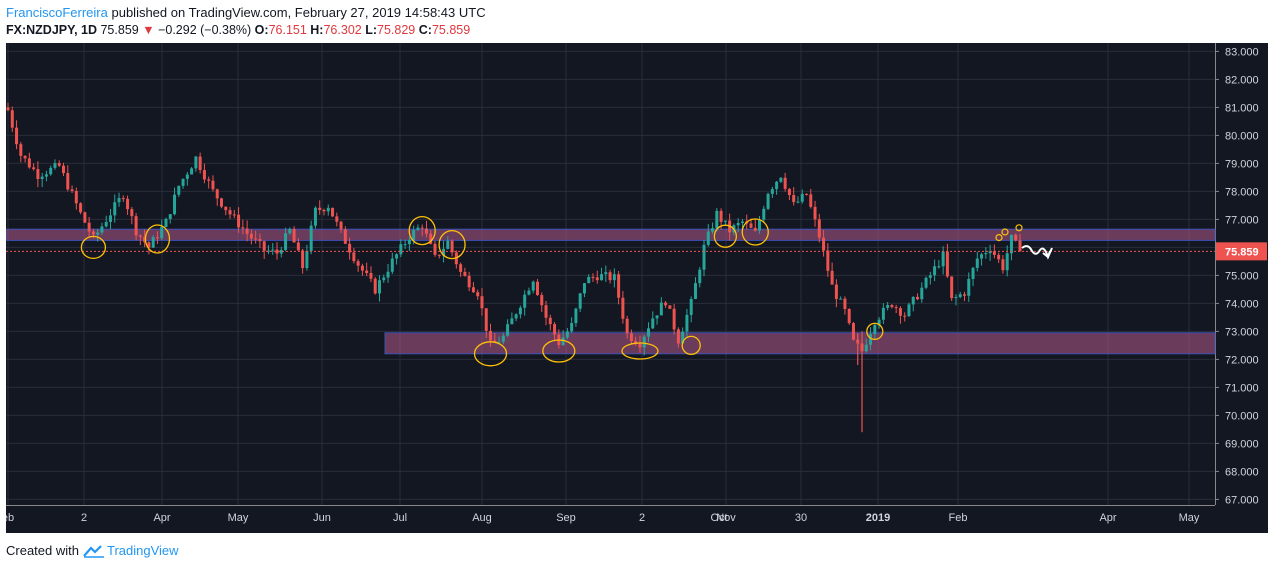 The image size is (1274, 569). Describe the element at coordinates (142, 550) in the screenshot. I see `tradingview-link: TradingView` at that location.